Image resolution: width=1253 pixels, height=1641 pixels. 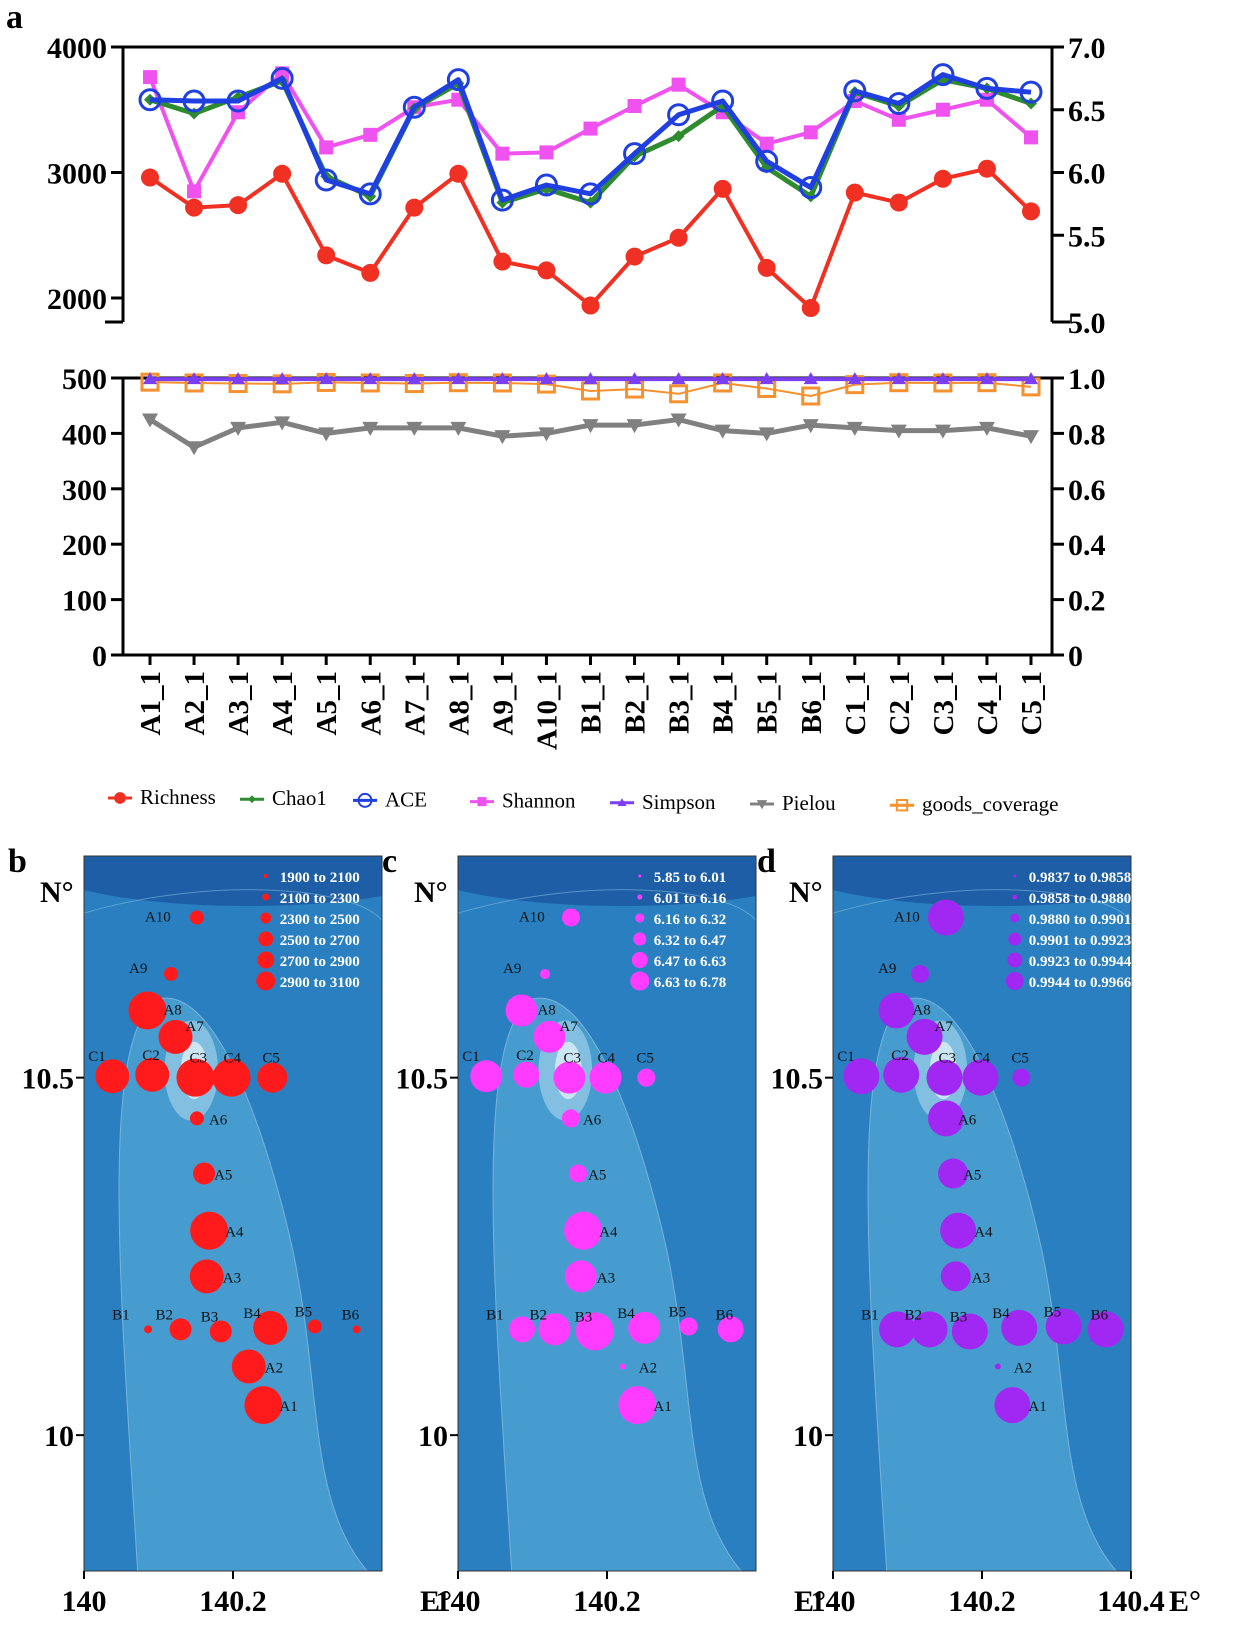 I want to click on station-label: C1, so click(x=471, y=1057).